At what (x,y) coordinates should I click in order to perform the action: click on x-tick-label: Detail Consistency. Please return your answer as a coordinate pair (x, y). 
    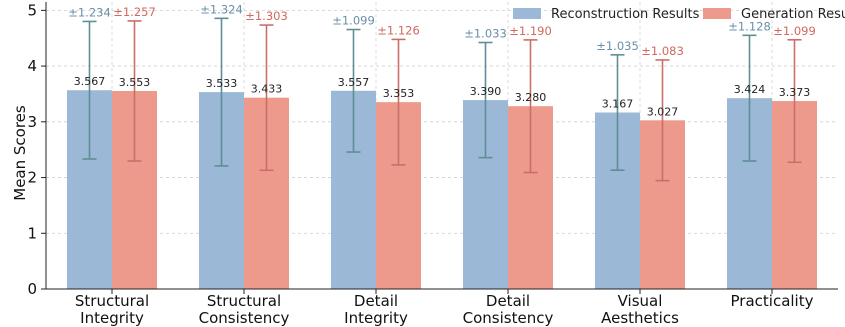
    Looking at the image, I should click on (508, 309).